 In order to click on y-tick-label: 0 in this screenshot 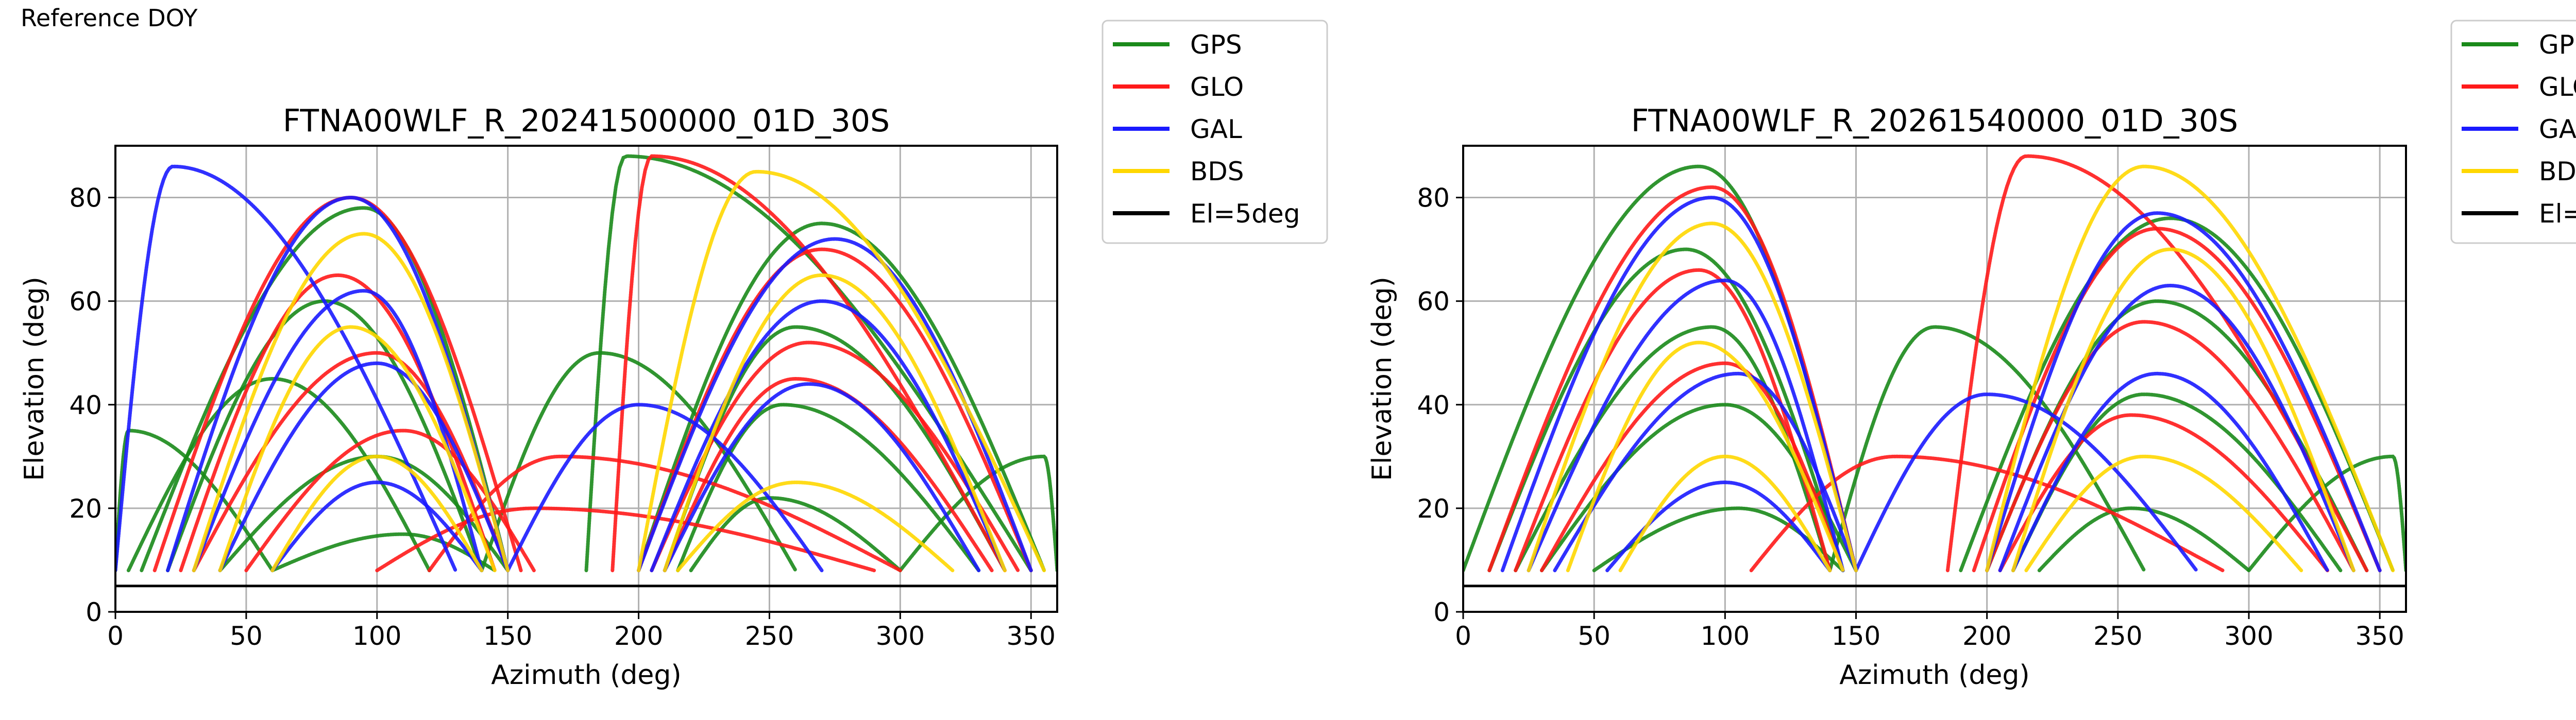, I will do `click(1441, 612)`.